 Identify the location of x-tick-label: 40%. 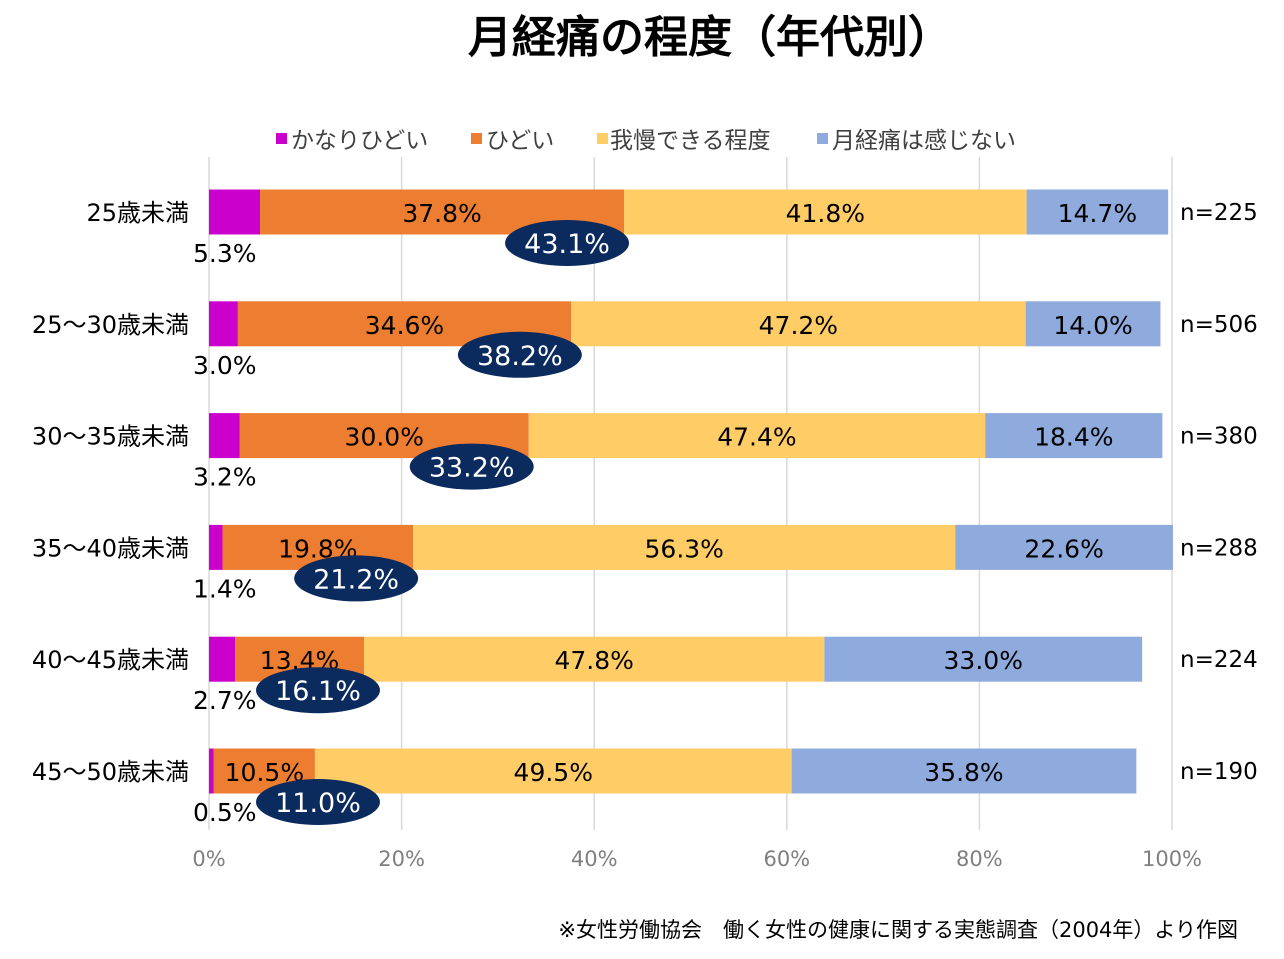
(594, 859).